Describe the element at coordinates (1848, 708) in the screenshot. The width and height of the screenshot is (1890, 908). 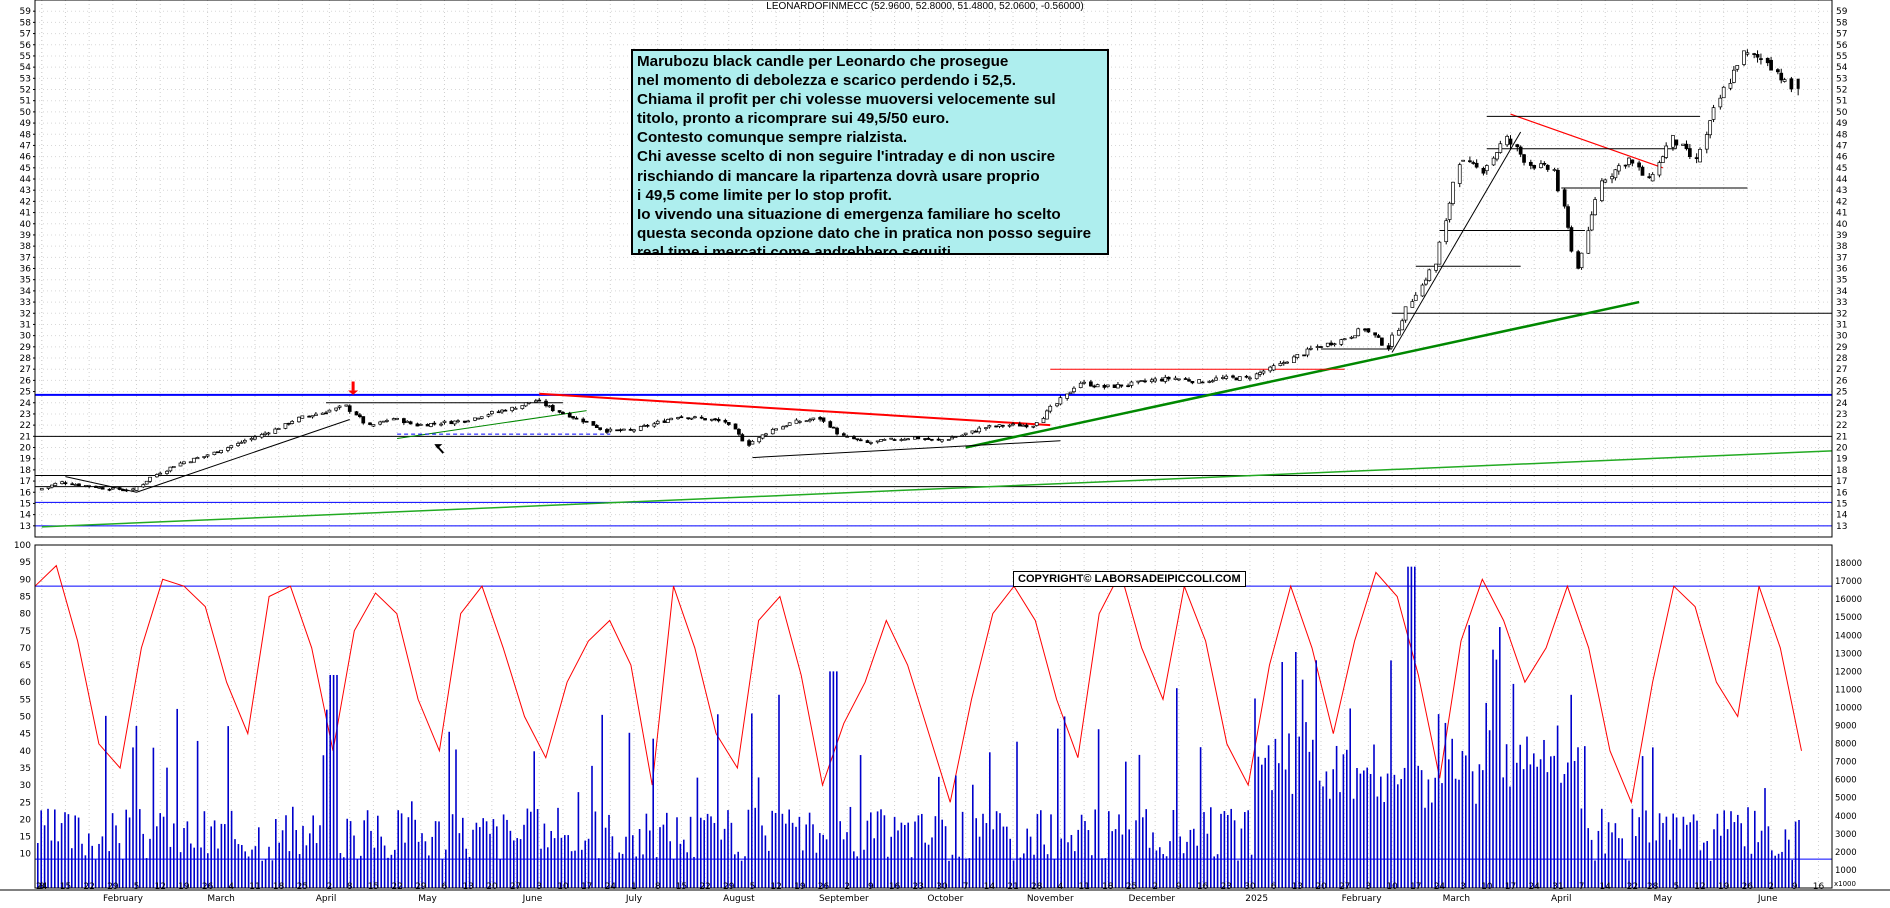
I see `volume-tick: 10000` at that location.